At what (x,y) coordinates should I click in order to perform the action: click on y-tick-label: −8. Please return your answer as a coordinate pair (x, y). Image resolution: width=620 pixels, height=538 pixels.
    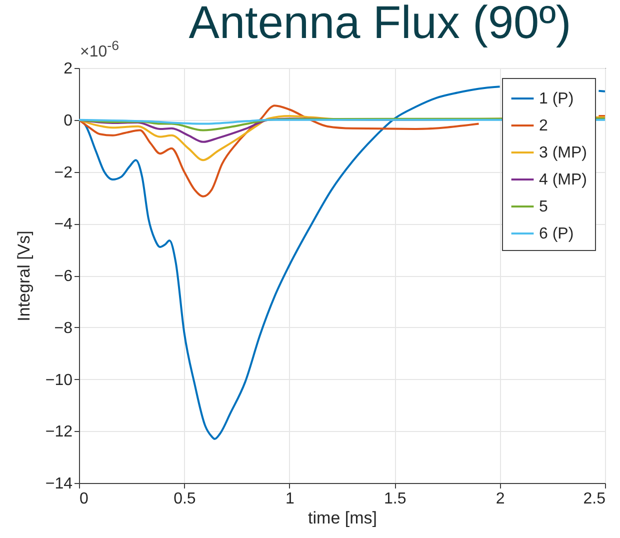
    Looking at the image, I should click on (63, 328).